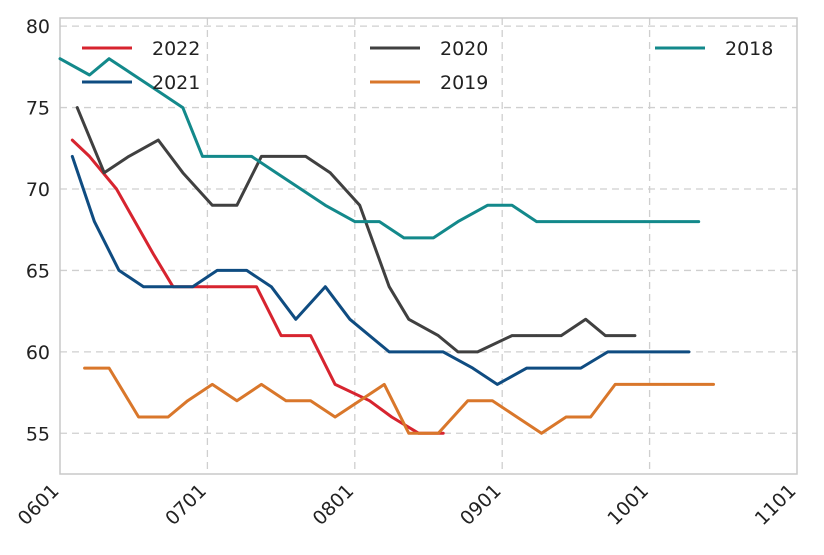 The width and height of the screenshot is (824, 555). I want to click on y-tick-label: 75, so click(38, 109).